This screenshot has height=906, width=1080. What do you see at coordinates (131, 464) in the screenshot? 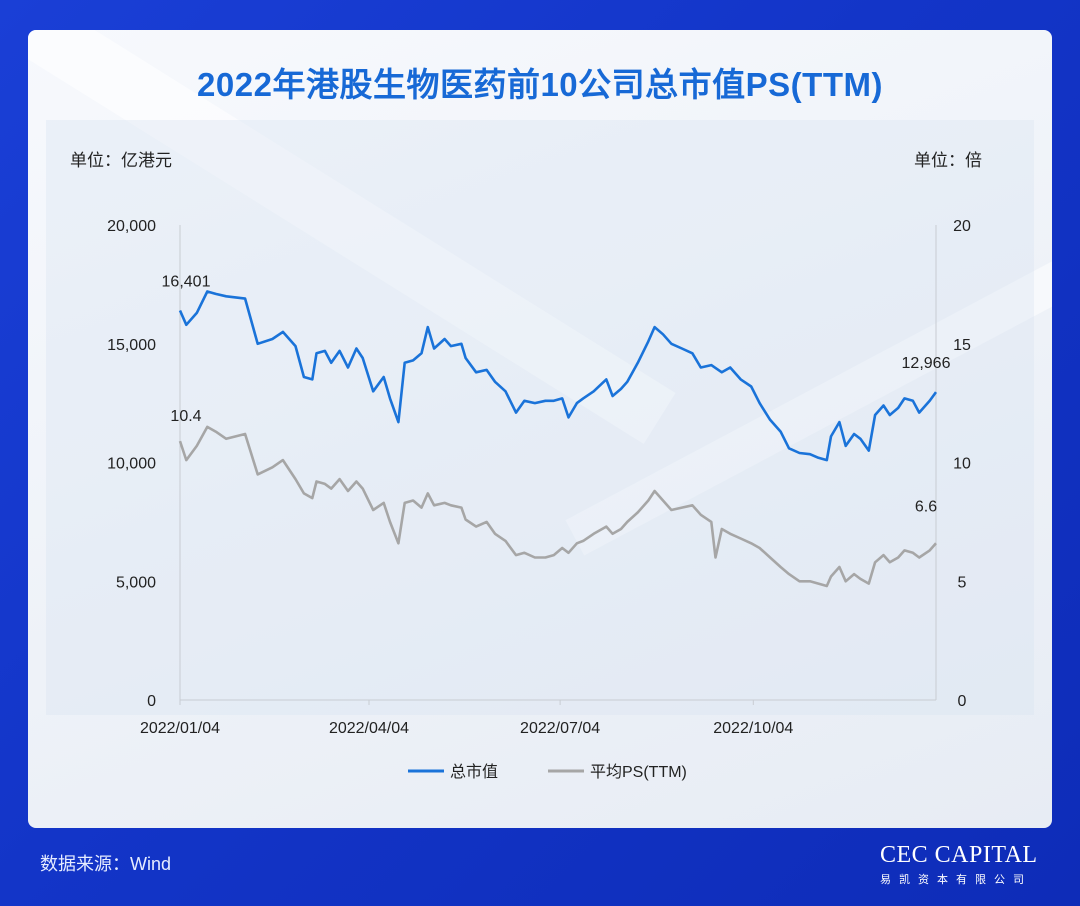
I see `y-left-tick-label: 10,000` at bounding box center [131, 464].